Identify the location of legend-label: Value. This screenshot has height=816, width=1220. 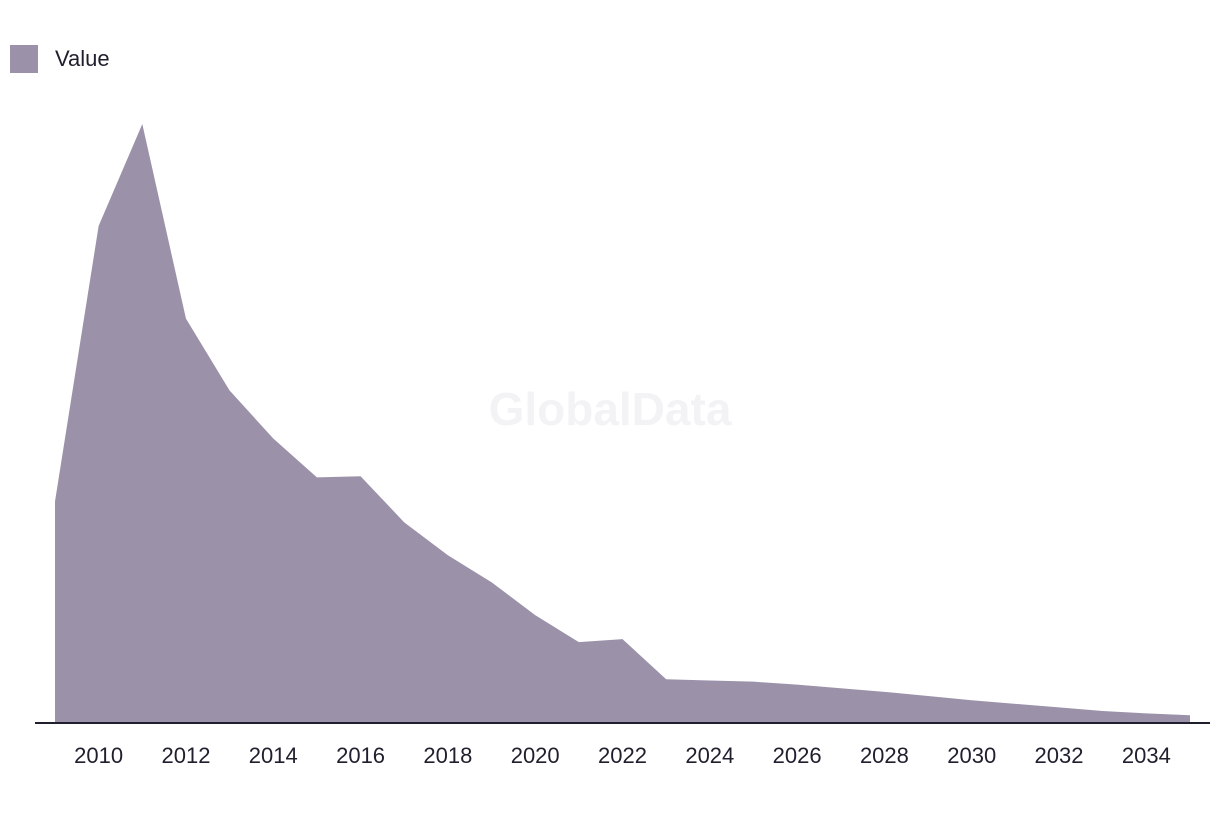
(82, 58).